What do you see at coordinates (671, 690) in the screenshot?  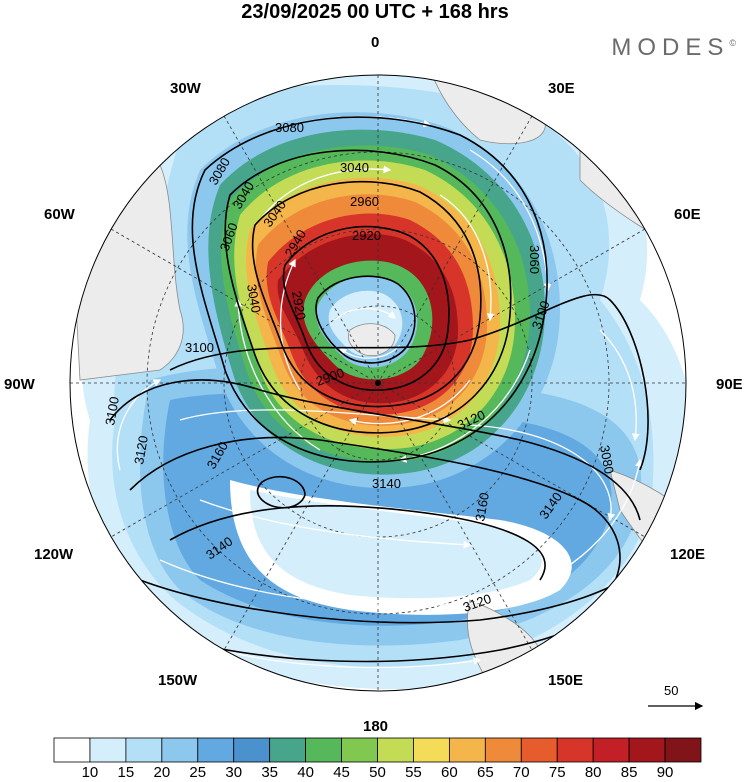 I see `reference-vector-label: 50` at bounding box center [671, 690].